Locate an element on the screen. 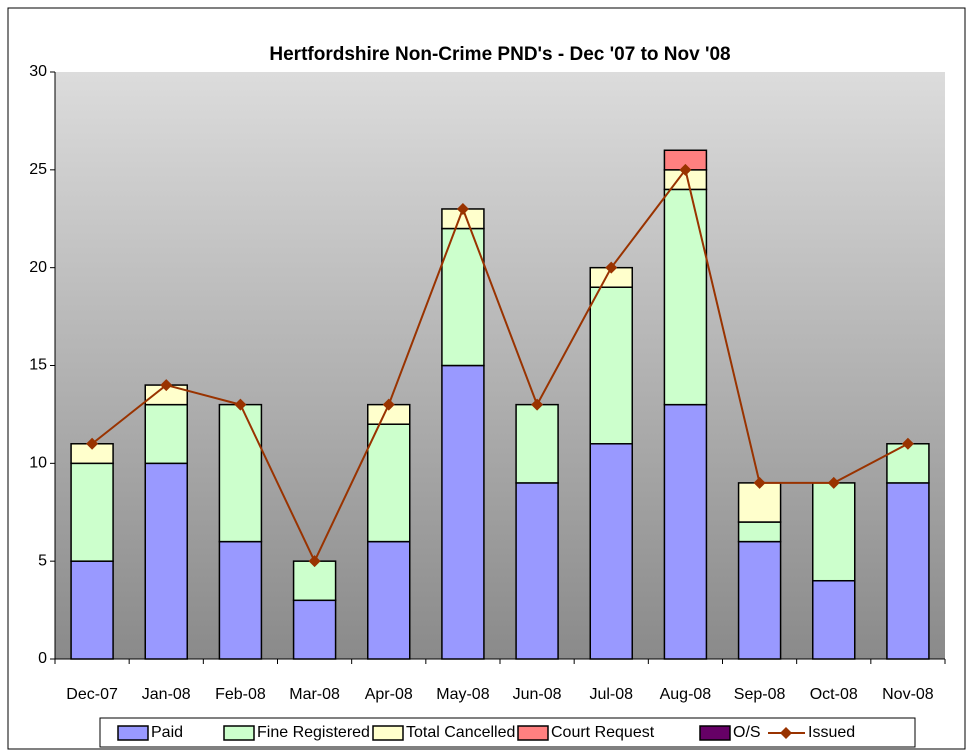  legend-marker is located at coordinates (786, 733).